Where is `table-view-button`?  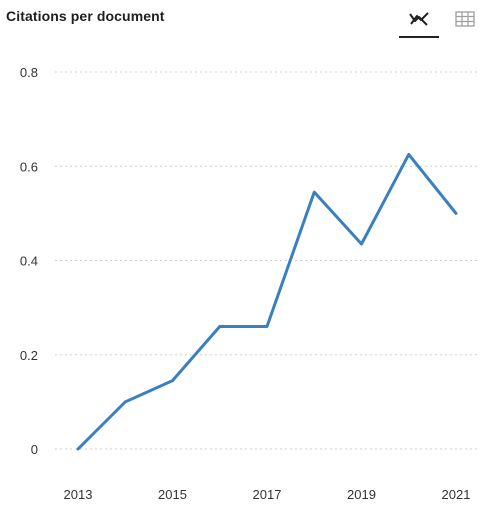
table-view-button is located at coordinates (465, 19).